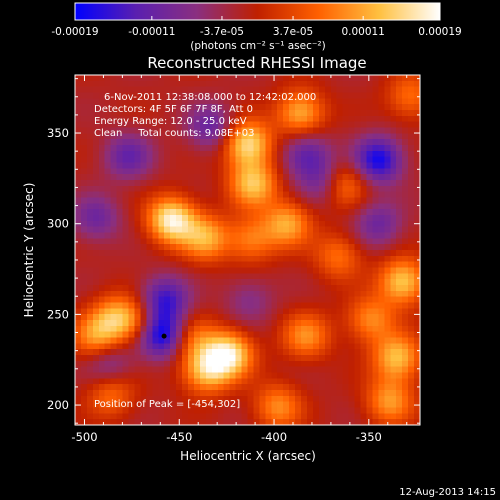 Image resolution: width=500 pixels, height=500 pixels. Describe the element at coordinates (58, 405) in the screenshot. I see `y-tick-label: 200` at that location.